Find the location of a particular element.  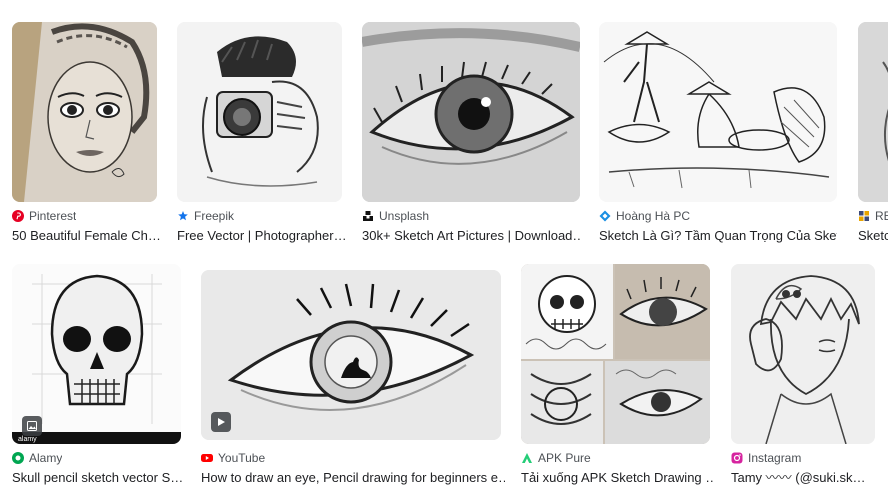

result-source: Instagram is located at coordinates (766, 458).